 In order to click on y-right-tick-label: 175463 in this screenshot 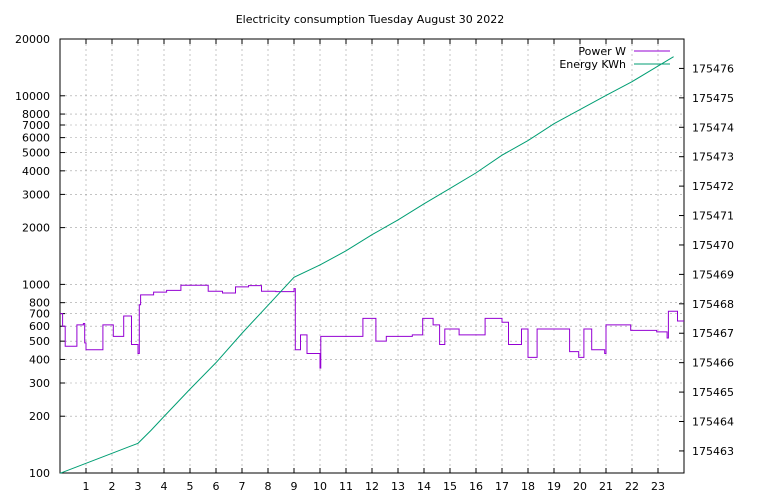, I will do `click(713, 451)`.